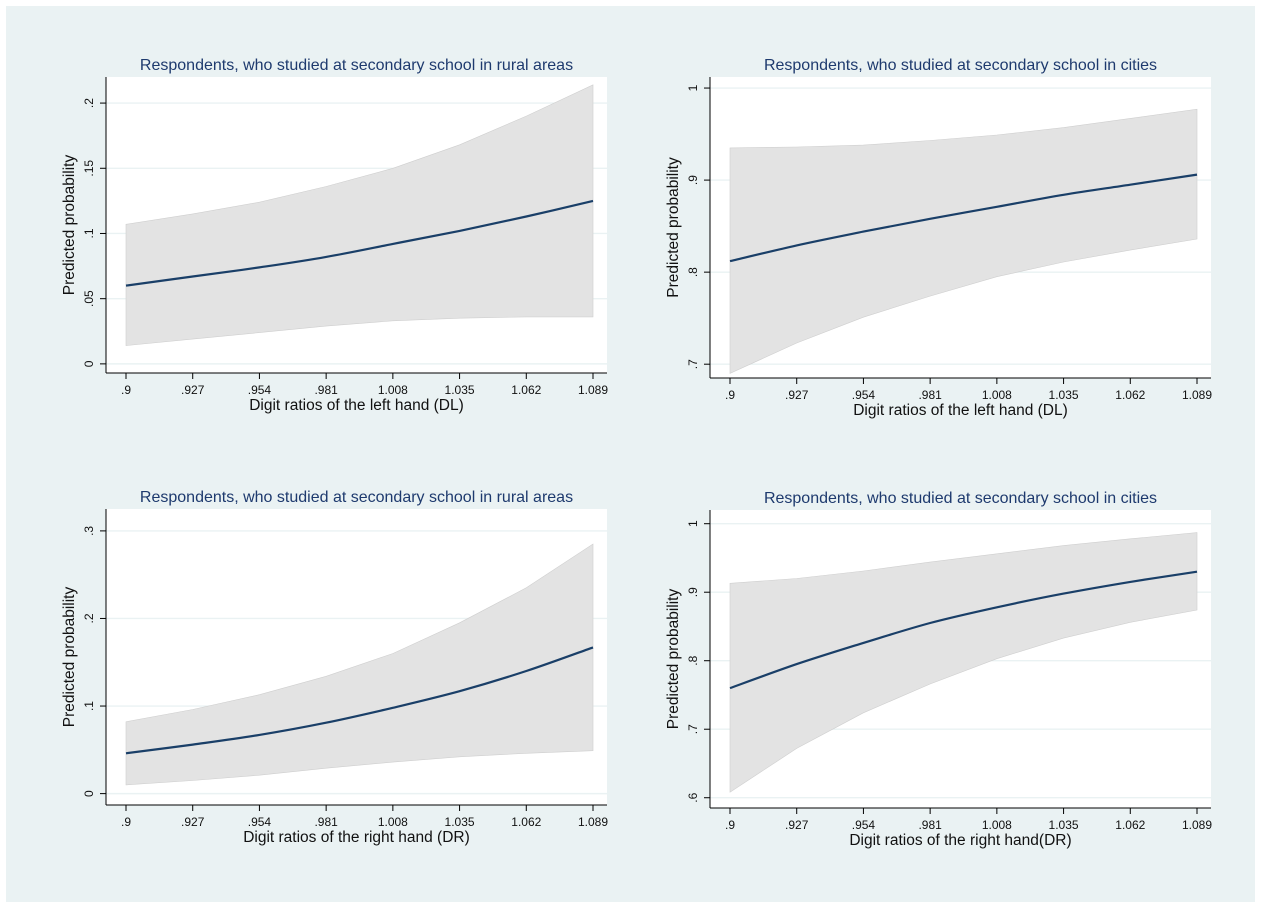  I want to click on x-axis-title: Digit ratios of the right hand (DR), so click(356, 837).